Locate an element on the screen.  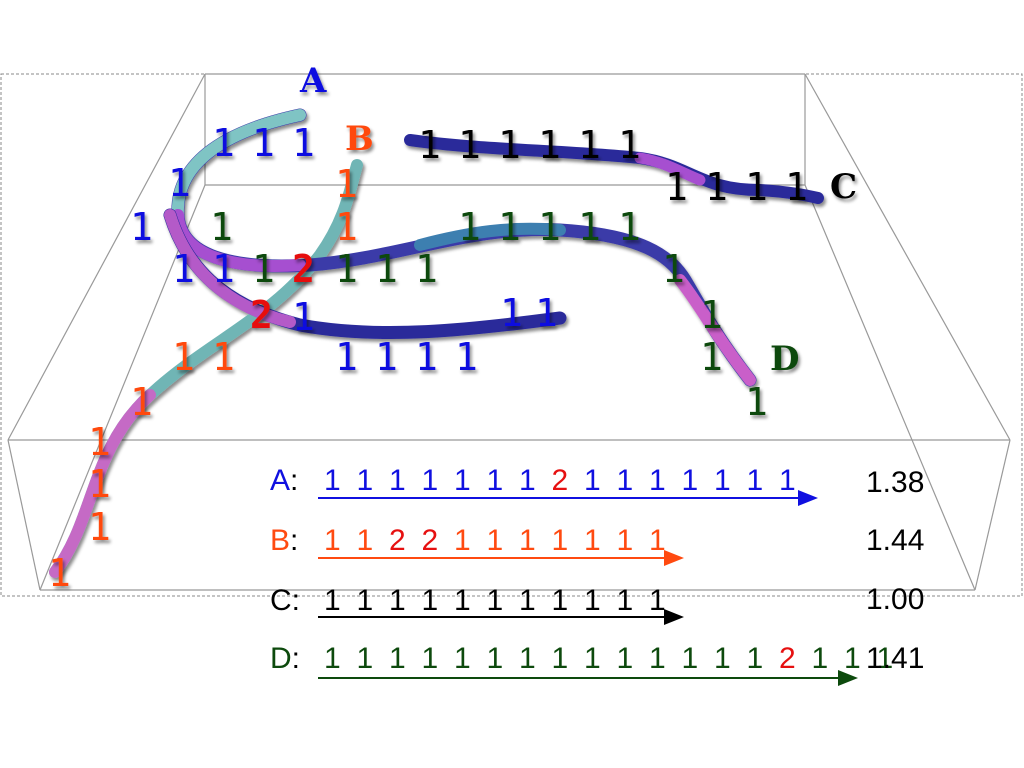
arrowhead-c is located at coordinates (674, 617).